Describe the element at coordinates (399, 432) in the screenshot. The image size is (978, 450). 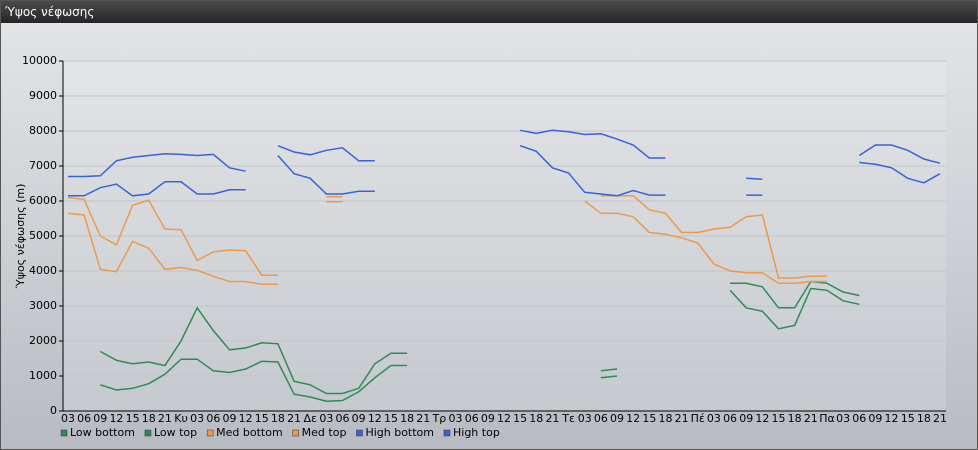
I see `legend-label: High bottom` at that location.